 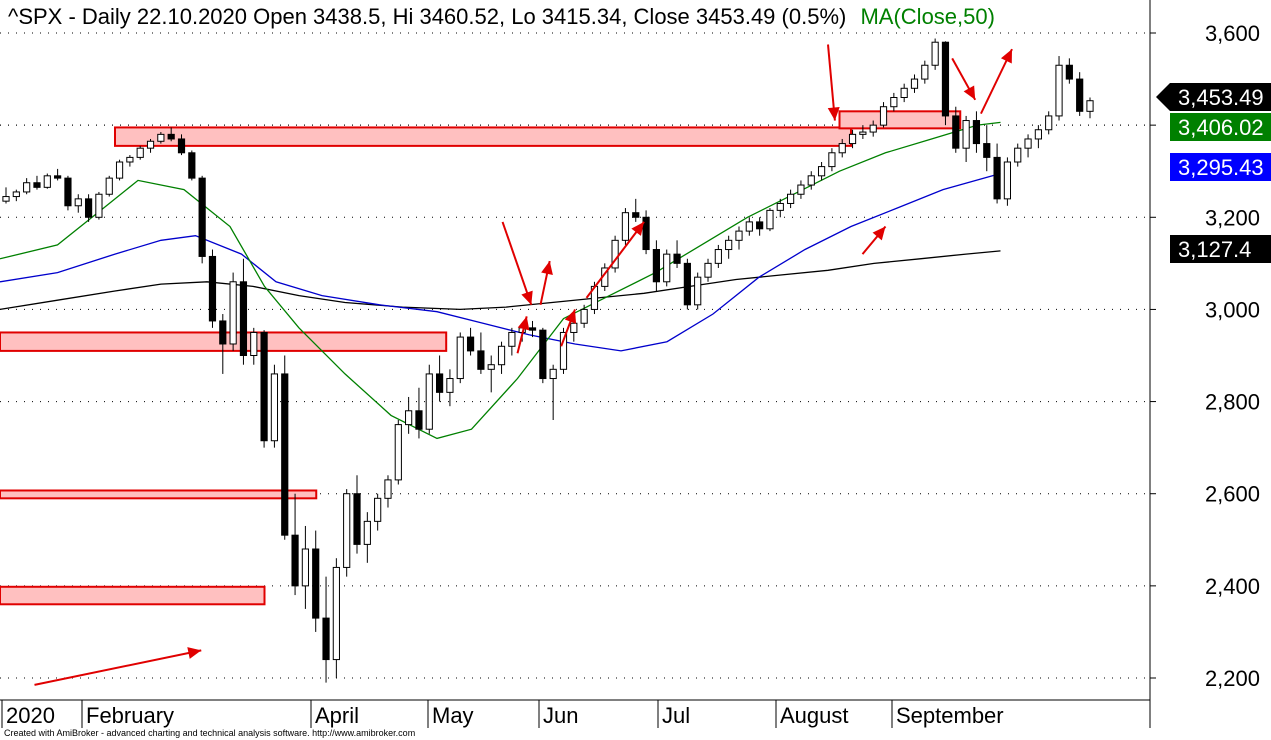 What do you see at coordinates (1221, 127) in the screenshot?
I see `price-tag-label: 3,406.02` at bounding box center [1221, 127].